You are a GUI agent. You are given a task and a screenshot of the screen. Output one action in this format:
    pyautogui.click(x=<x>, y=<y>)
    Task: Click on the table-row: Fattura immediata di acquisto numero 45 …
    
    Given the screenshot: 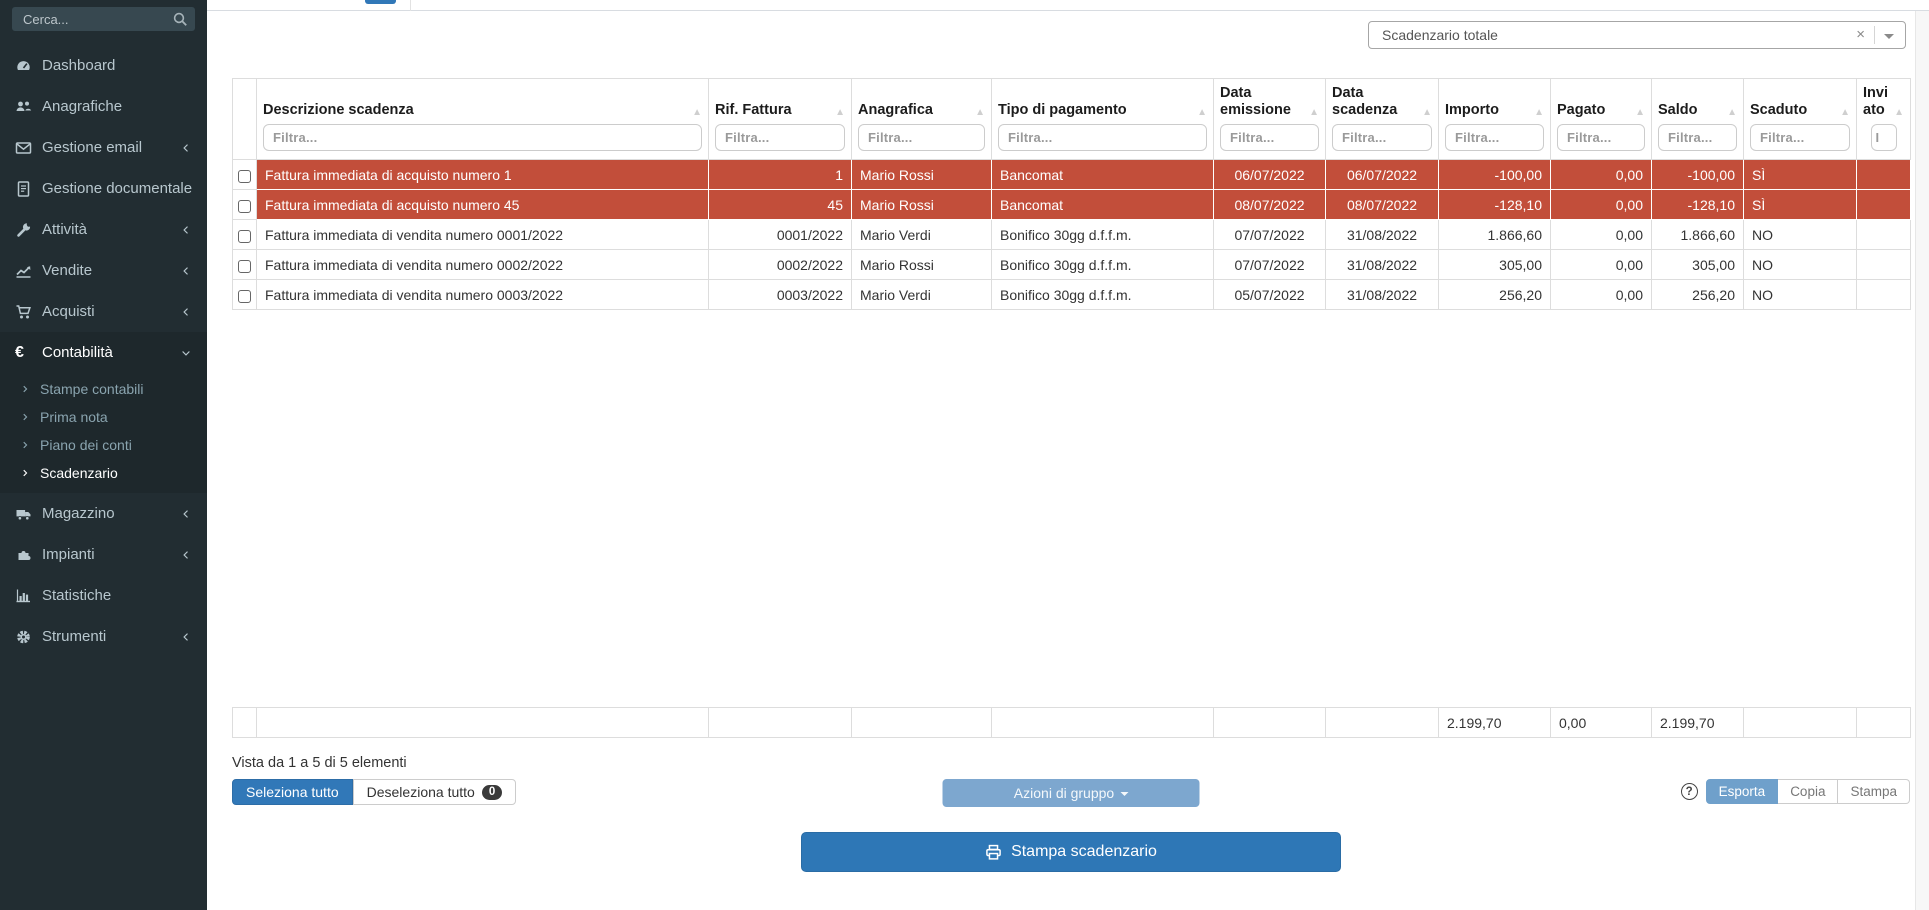 What is the action you would take?
    pyautogui.click(x=1071, y=205)
    